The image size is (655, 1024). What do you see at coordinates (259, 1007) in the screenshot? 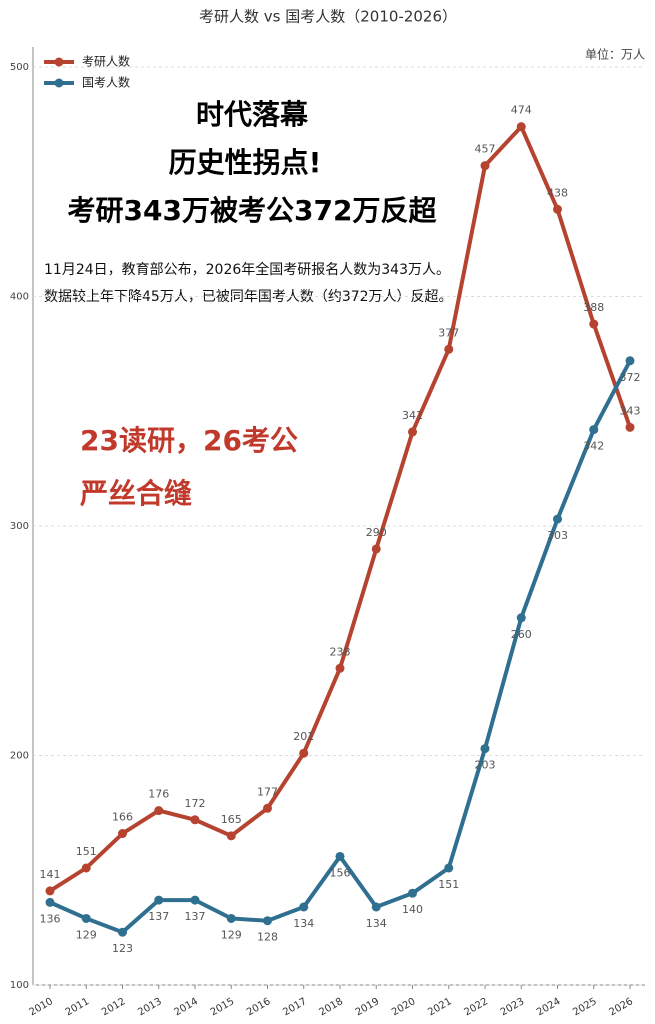
I see `x-tick-label: 2016` at bounding box center [259, 1007].